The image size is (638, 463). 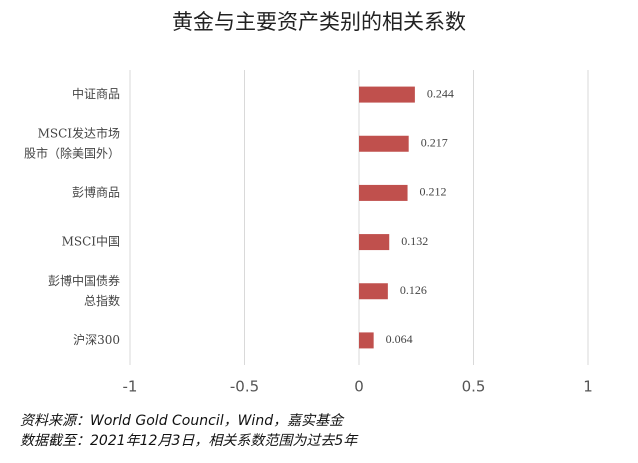 What do you see at coordinates (96, 93) in the screenshot?
I see `y-tick-label: 中证商品` at bounding box center [96, 93].